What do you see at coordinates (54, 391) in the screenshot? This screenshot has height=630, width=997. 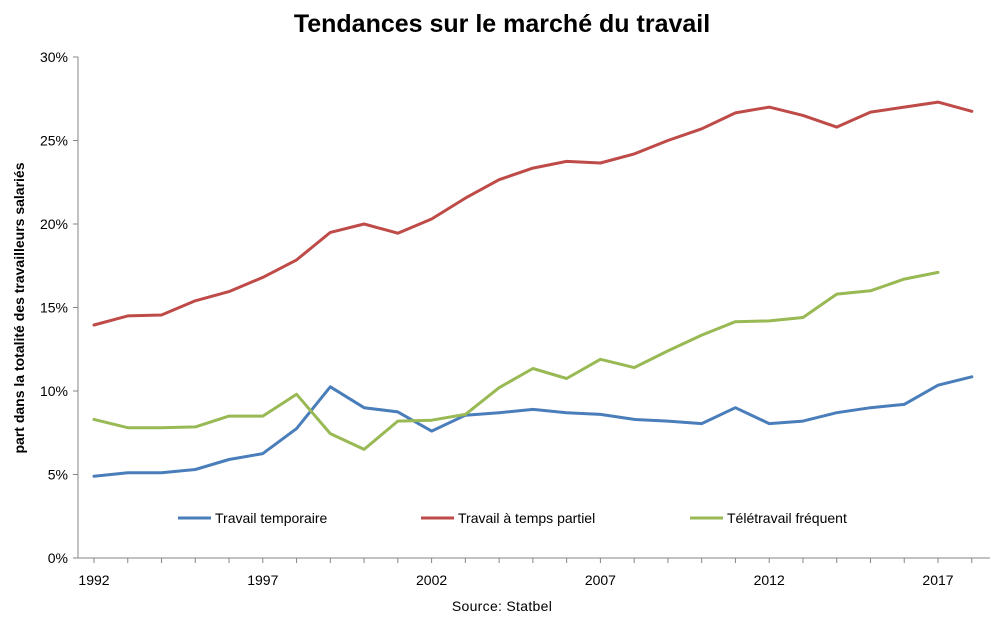 I see `y-tick-label: 10%` at bounding box center [54, 391].